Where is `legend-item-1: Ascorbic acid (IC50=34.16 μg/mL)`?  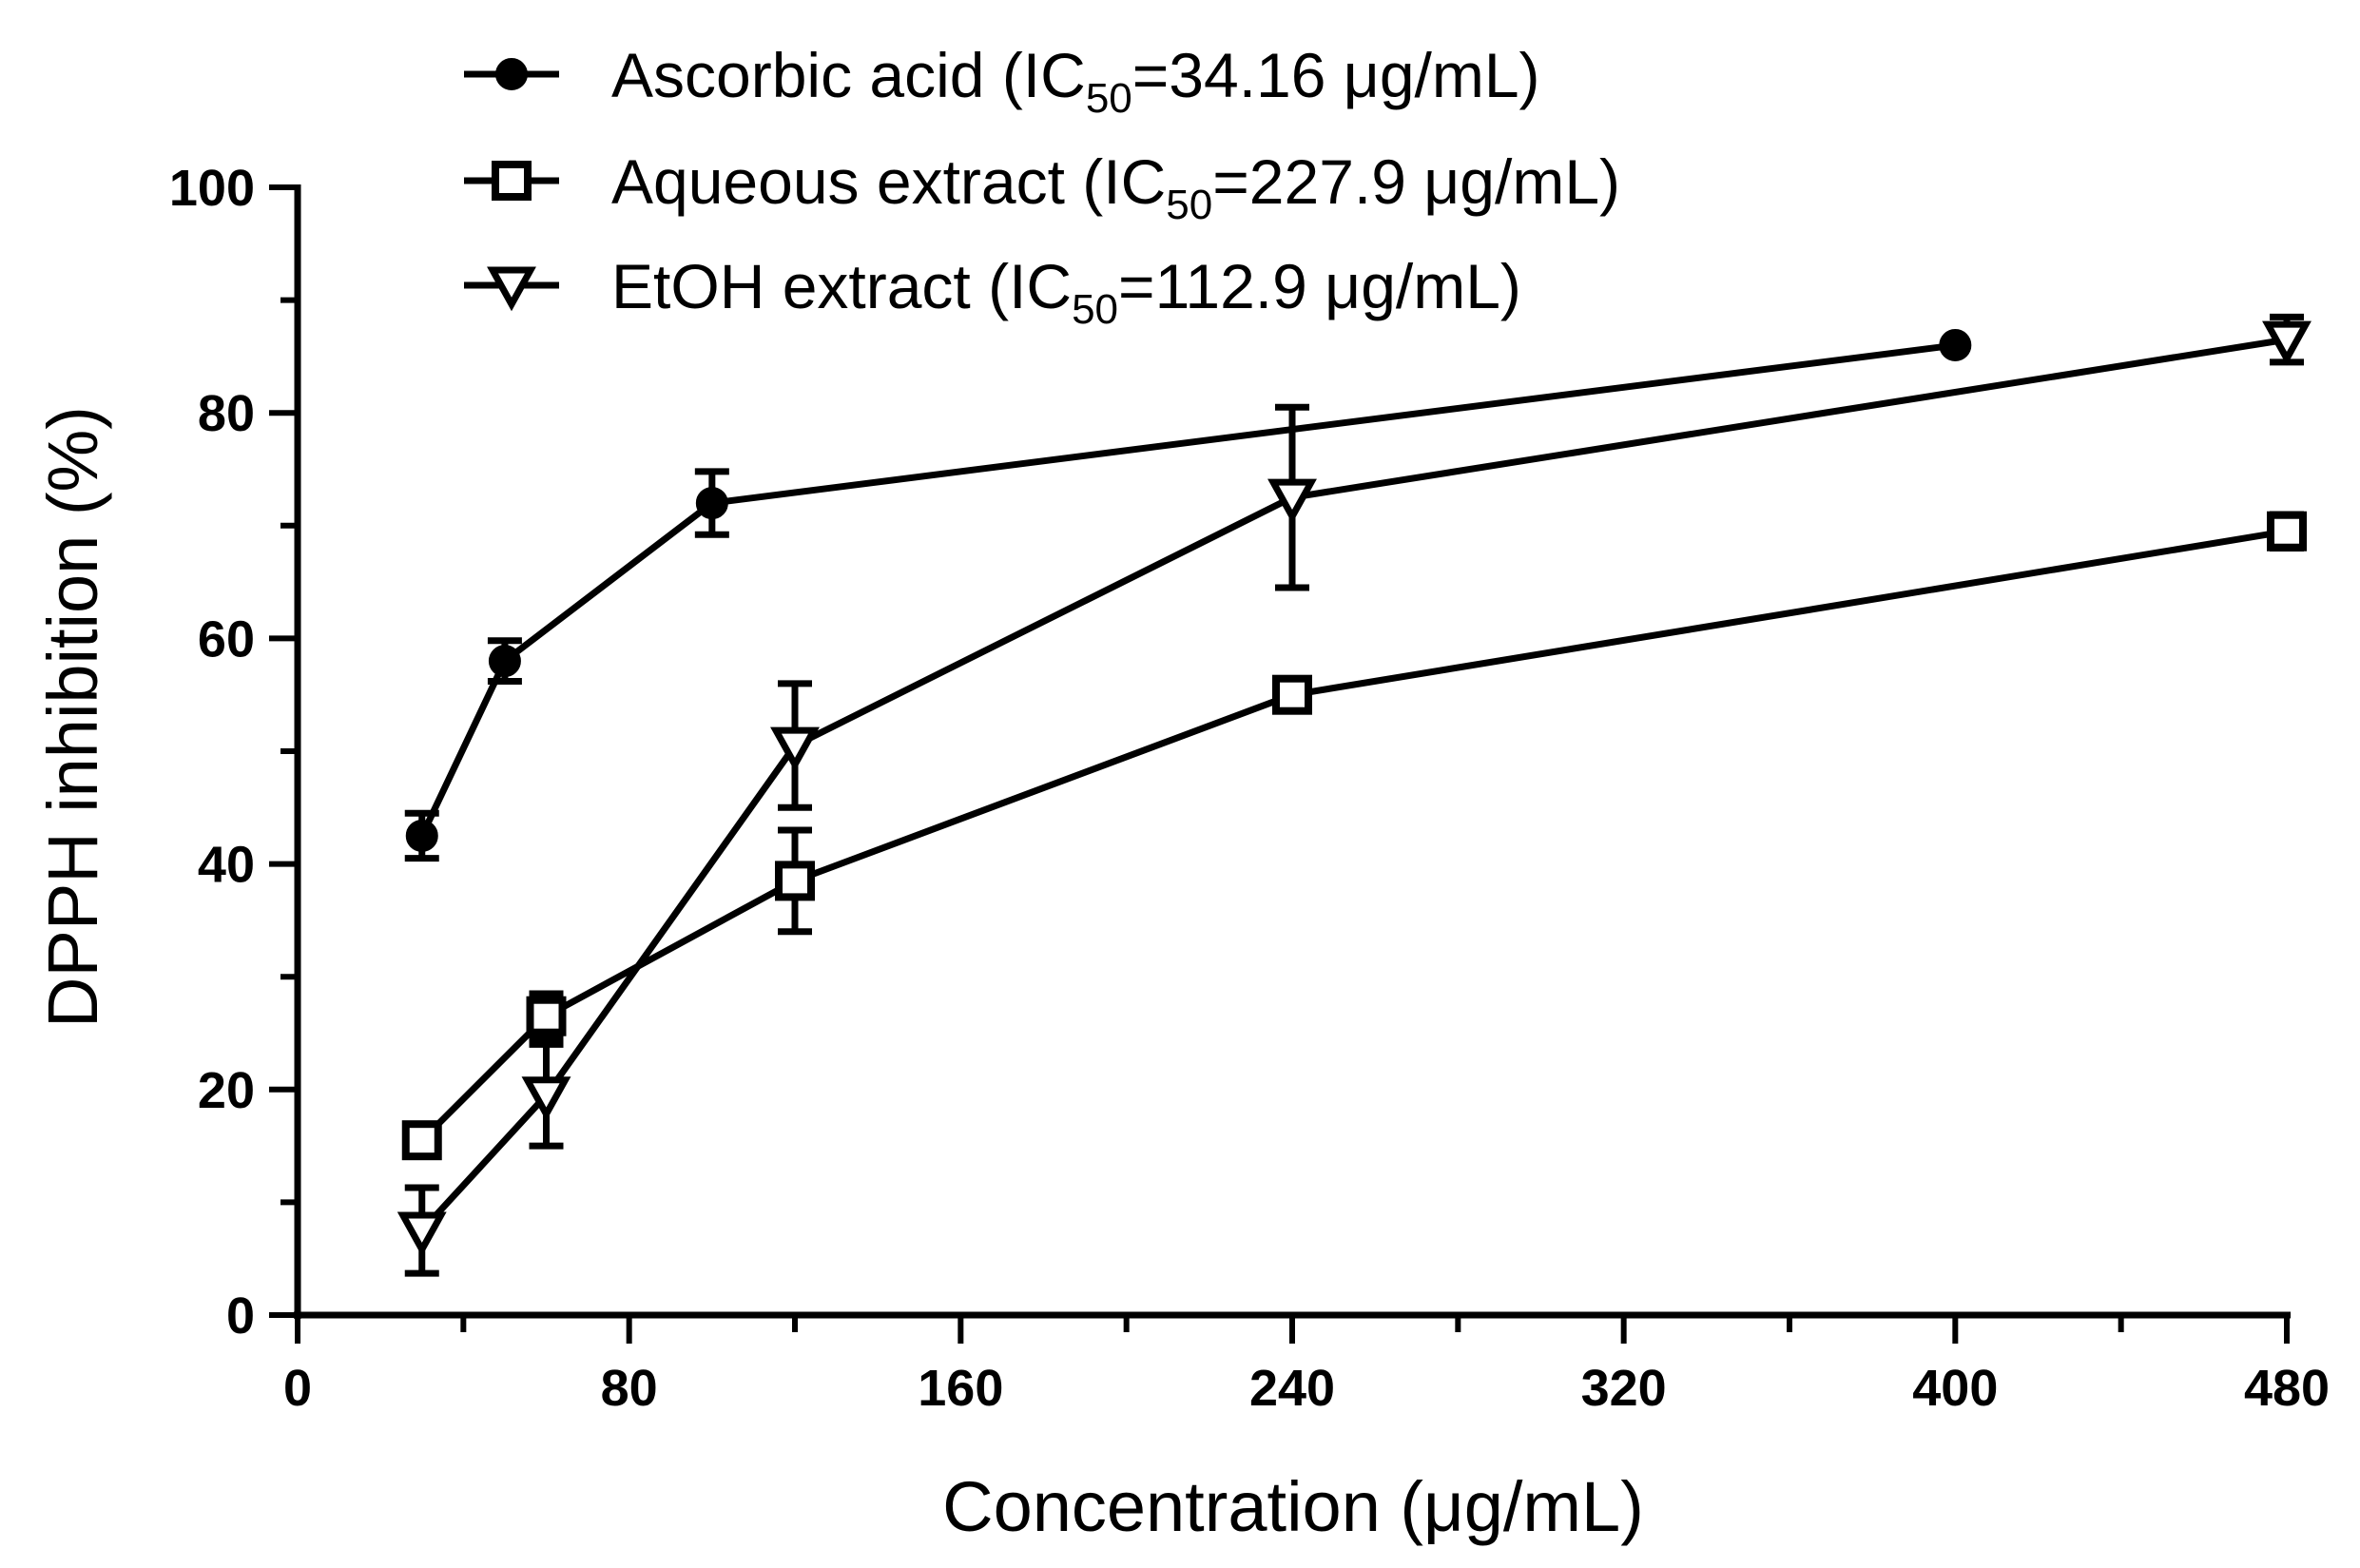 legend-item-1: Ascorbic acid (IC50=34.16 μg/mL) is located at coordinates (1002, 81).